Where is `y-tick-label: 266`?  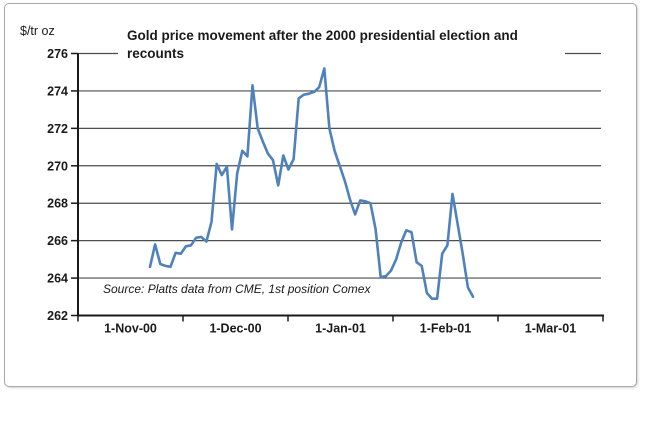
y-tick-label: 266 is located at coordinates (57, 241).